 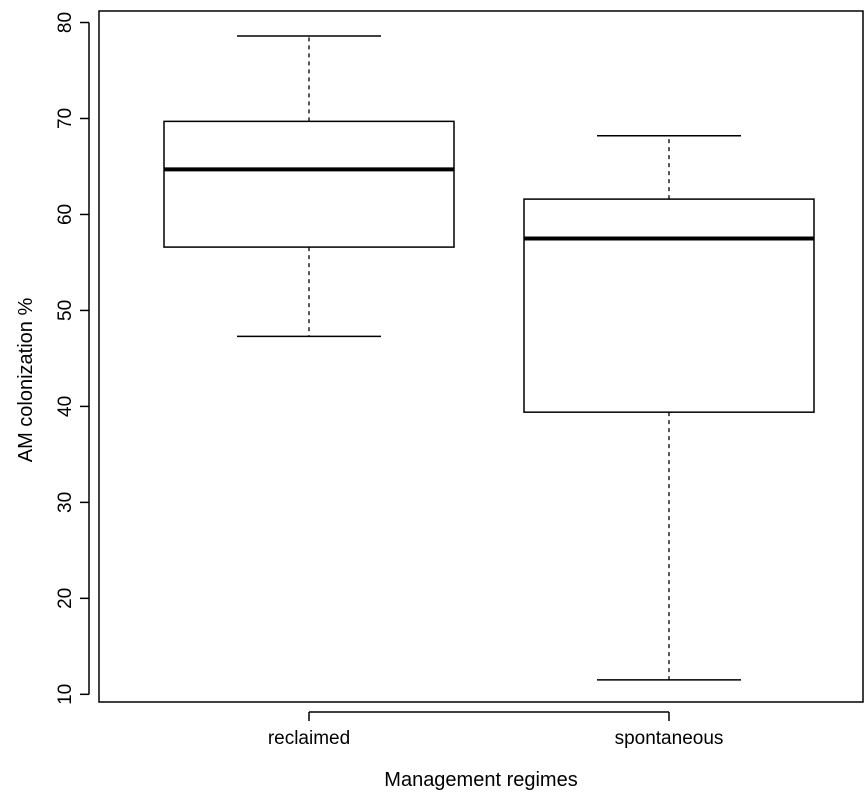 I want to click on y-tick-label: 80, so click(x=65, y=22).